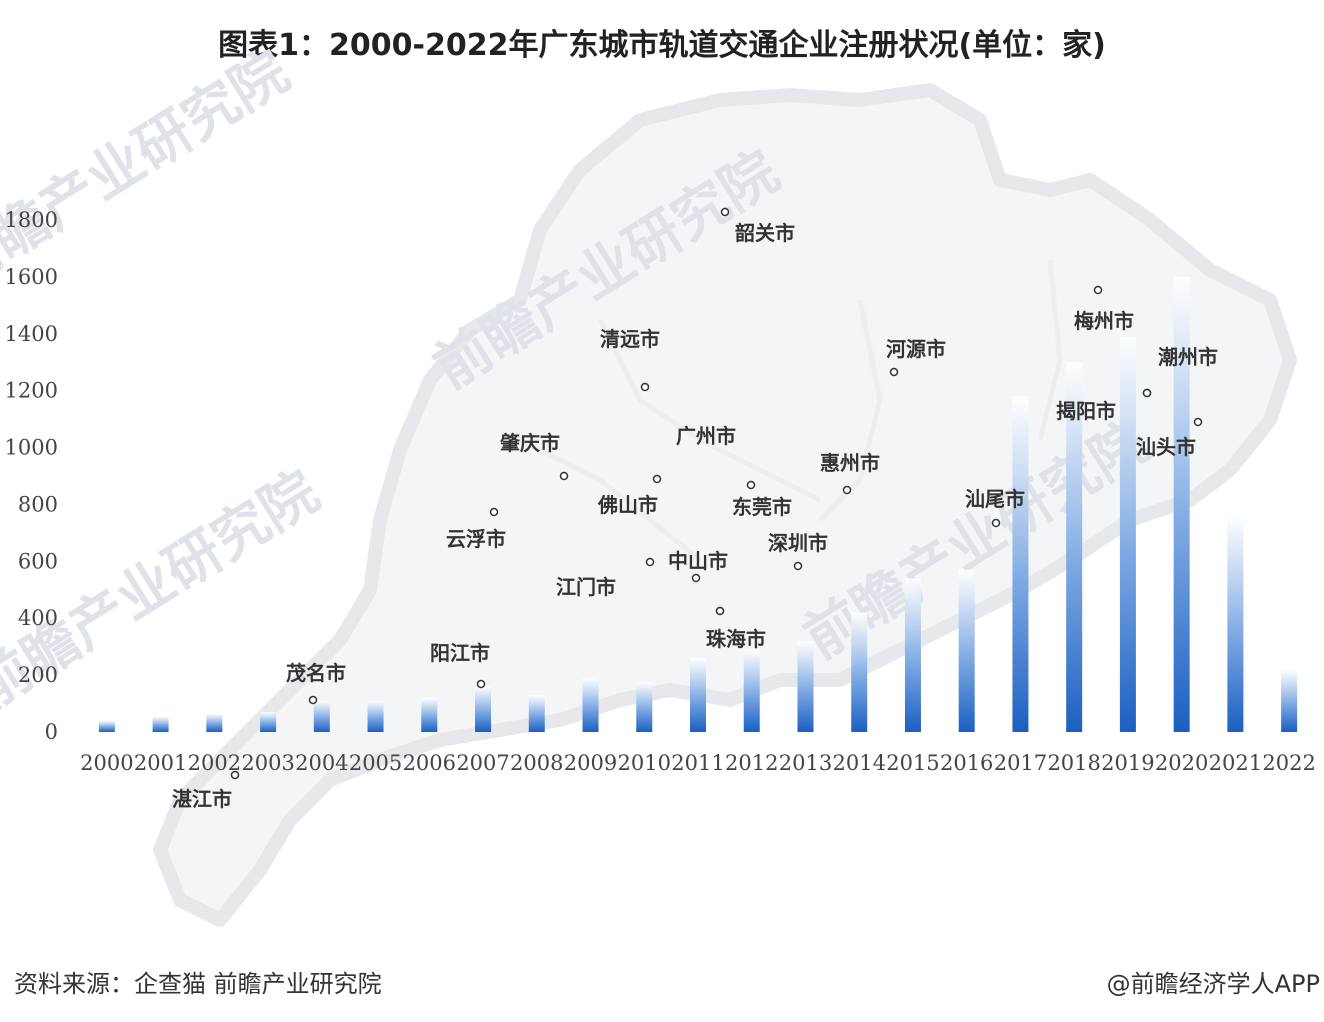 The height and width of the screenshot is (1022, 1324). Describe the element at coordinates (198, 984) in the screenshot. I see `source-note: 资料来源：企查猫 前瞻产业研究院` at that location.